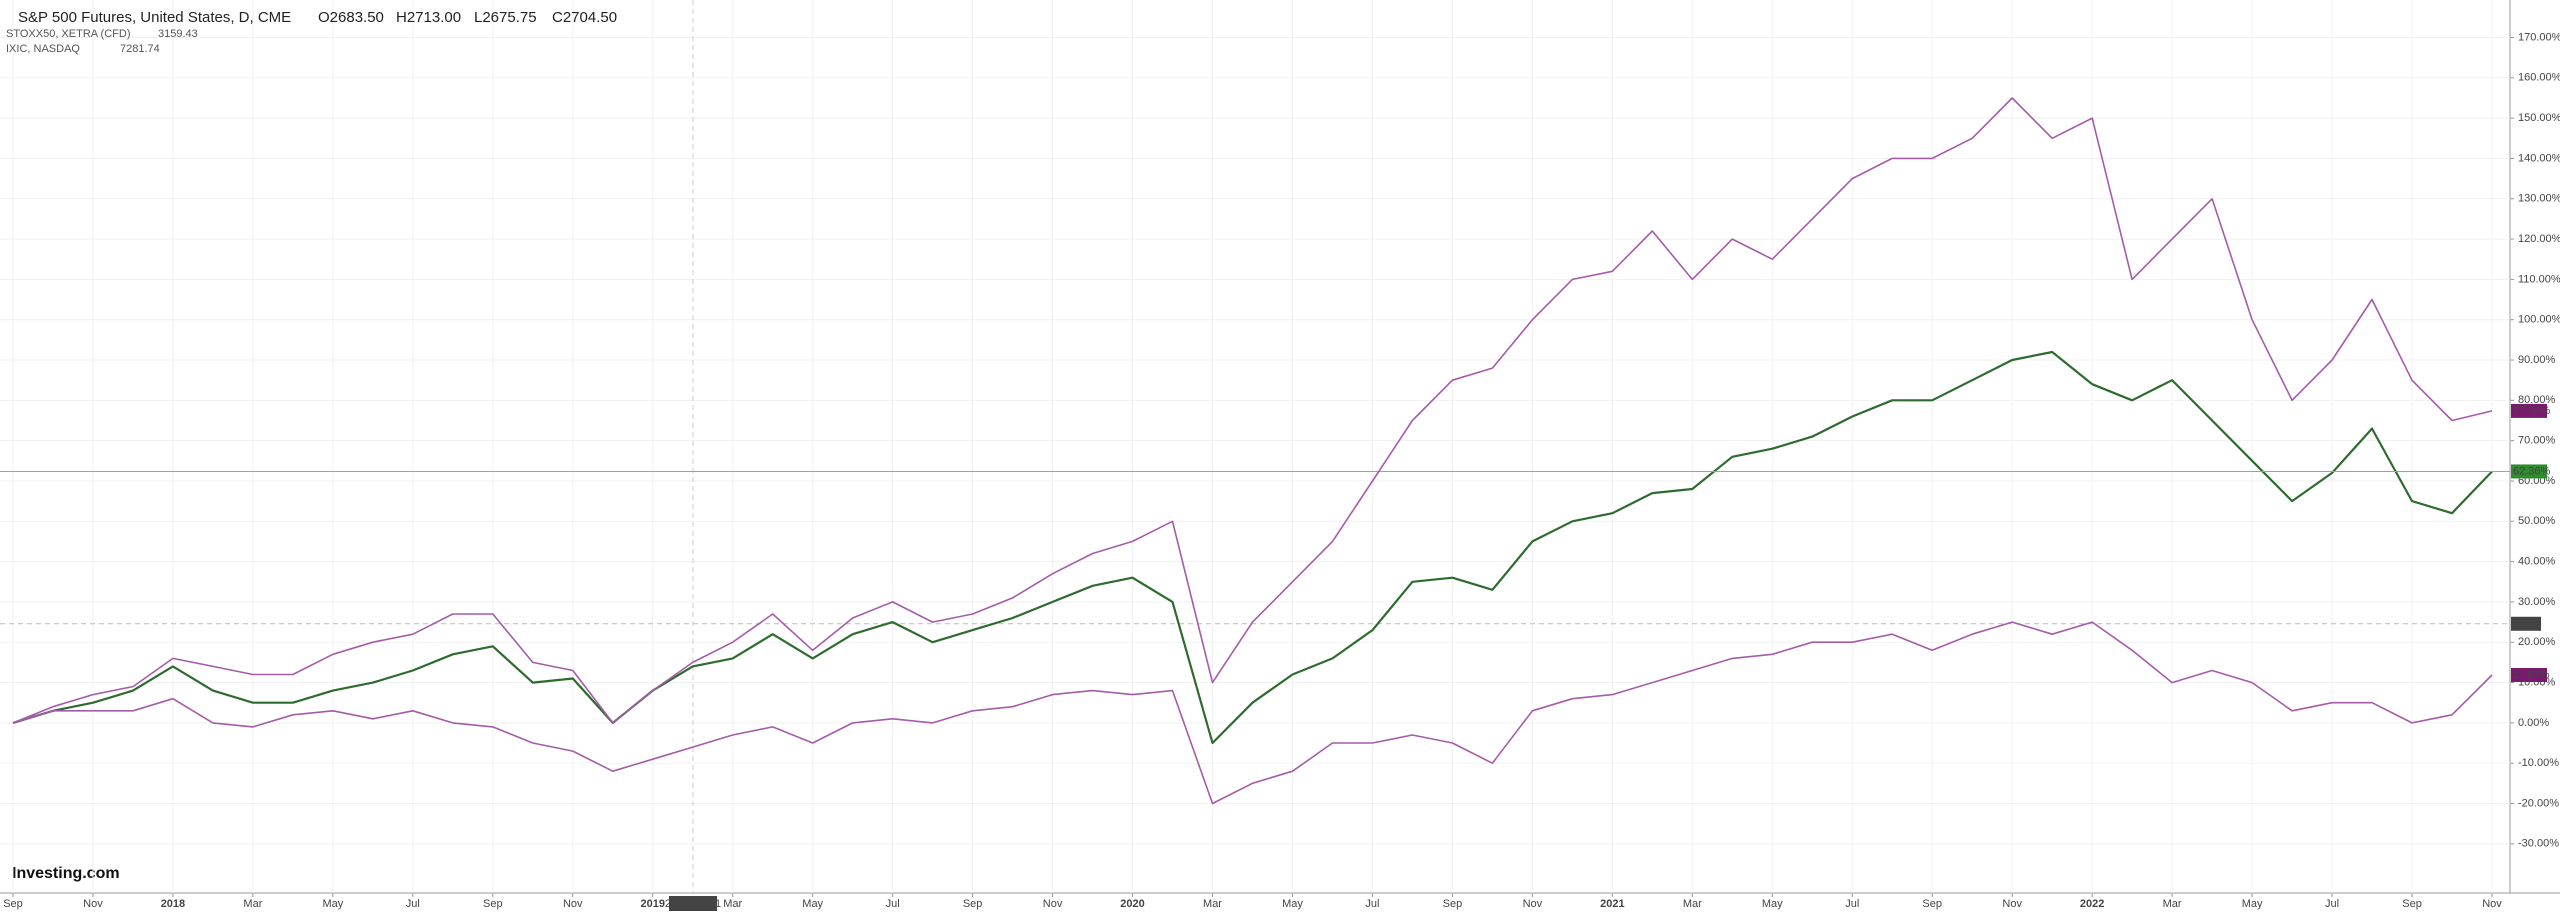 The height and width of the screenshot is (914, 2560). I want to click on y-tick-label: 120.00%, so click(2539, 239).